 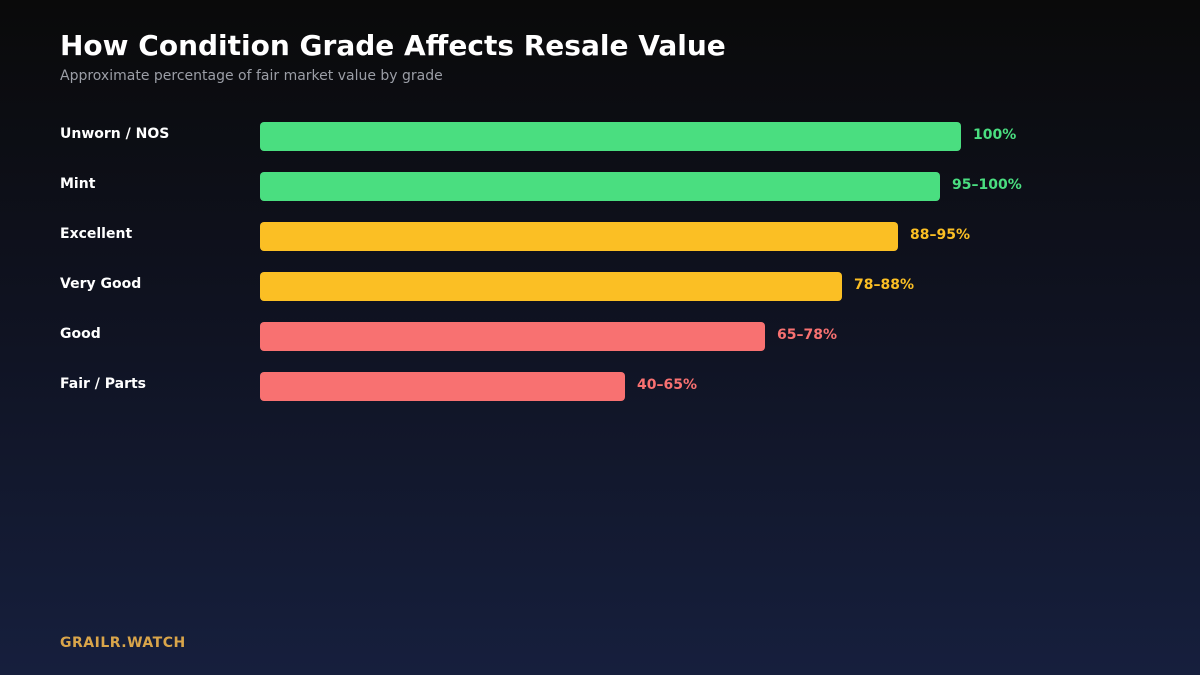 What do you see at coordinates (123, 643) in the screenshot?
I see `brand-logo-text: GRAILR.WATCH` at bounding box center [123, 643].